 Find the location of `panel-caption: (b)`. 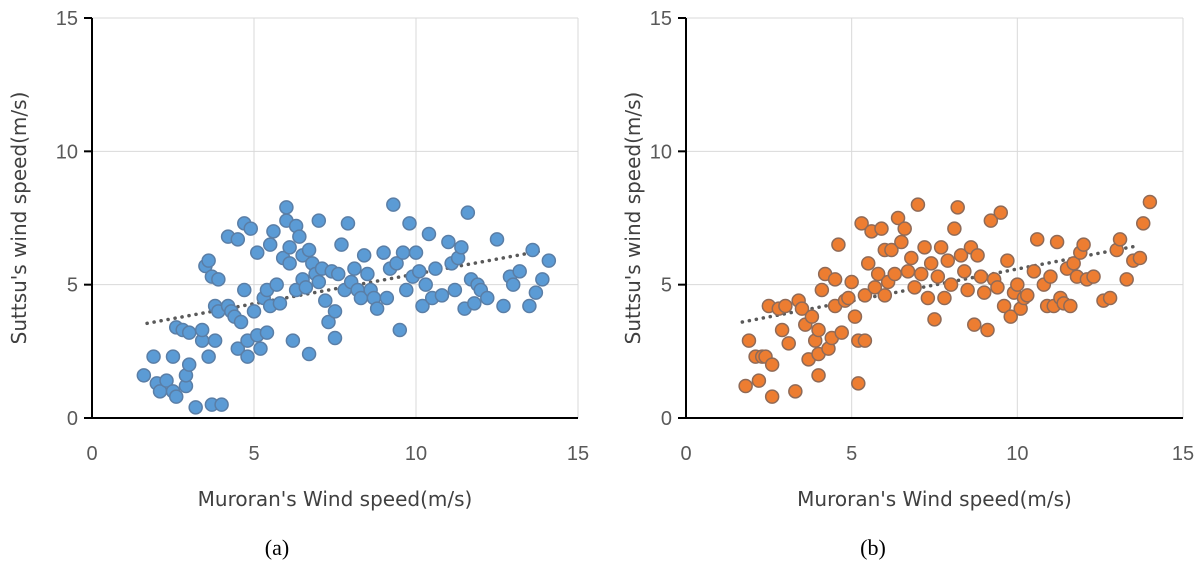

panel-caption: (b) is located at coordinates (873, 547).